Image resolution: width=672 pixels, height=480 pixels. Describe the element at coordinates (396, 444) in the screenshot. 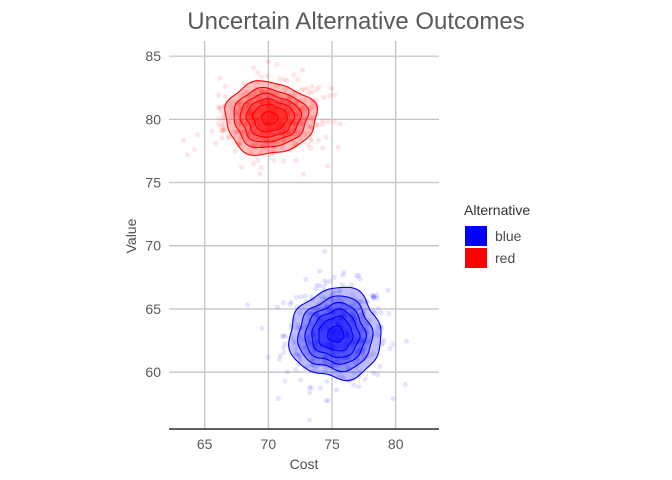

I see `x-tick-label: 80` at that location.